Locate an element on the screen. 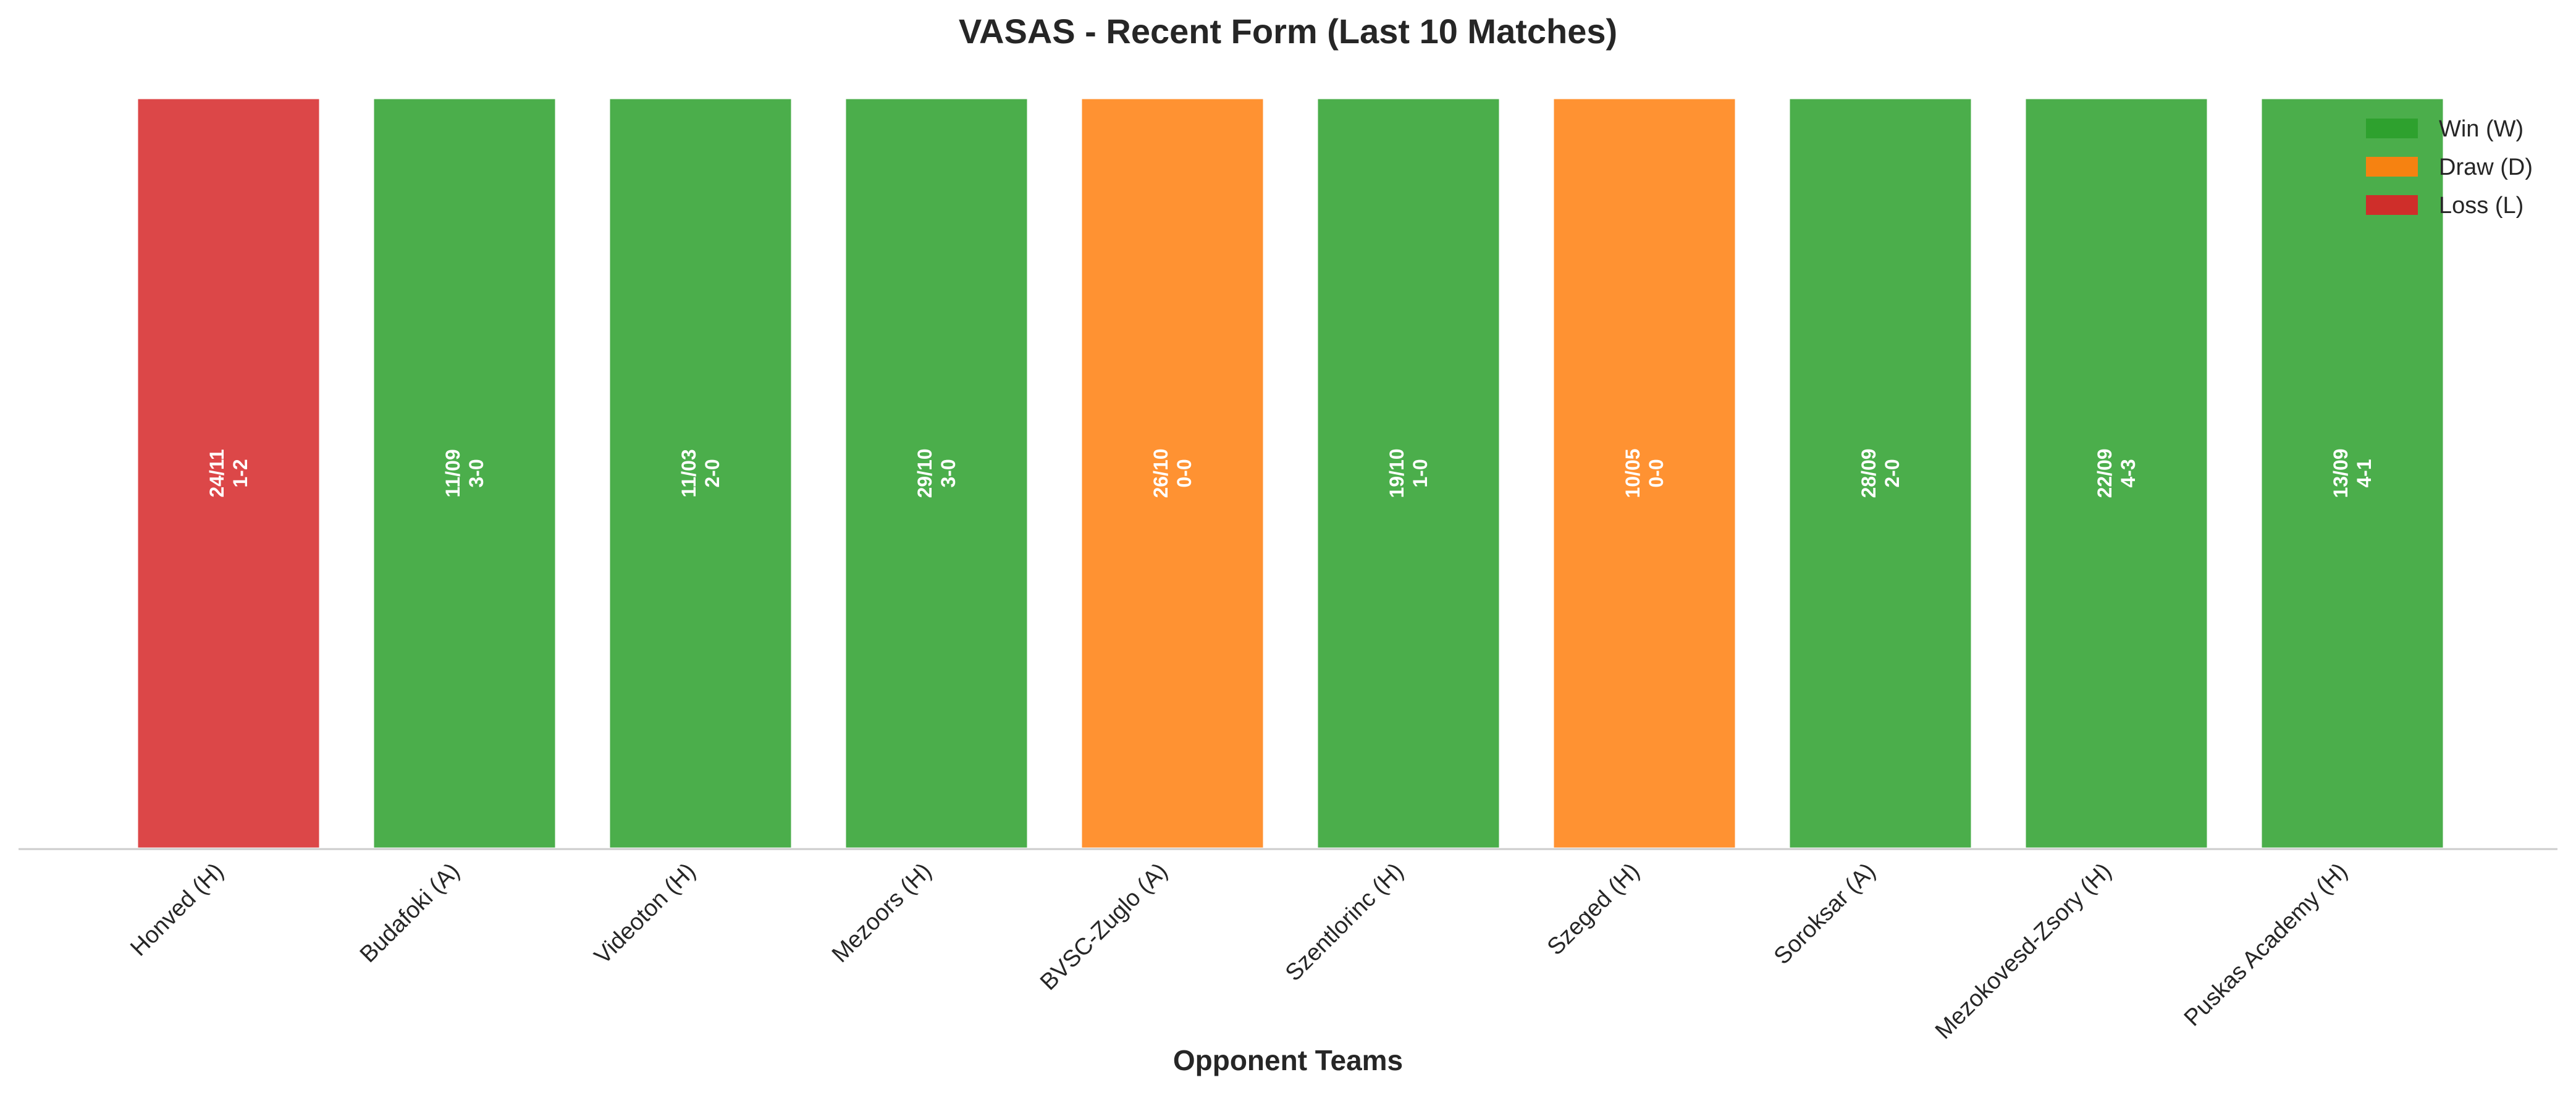 The image size is (2576, 1093). bar-label-10: 13/094-1 is located at coordinates (2352, 473).